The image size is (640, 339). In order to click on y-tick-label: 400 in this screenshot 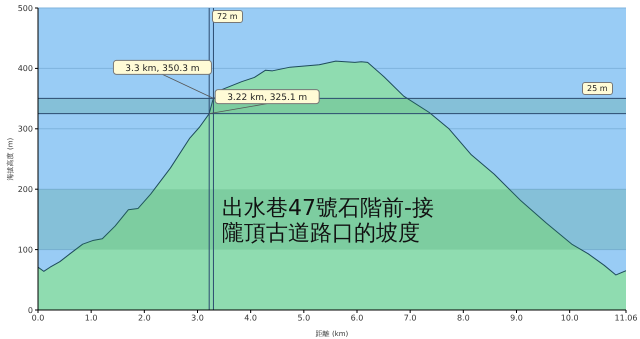, I will do `click(25, 69)`.